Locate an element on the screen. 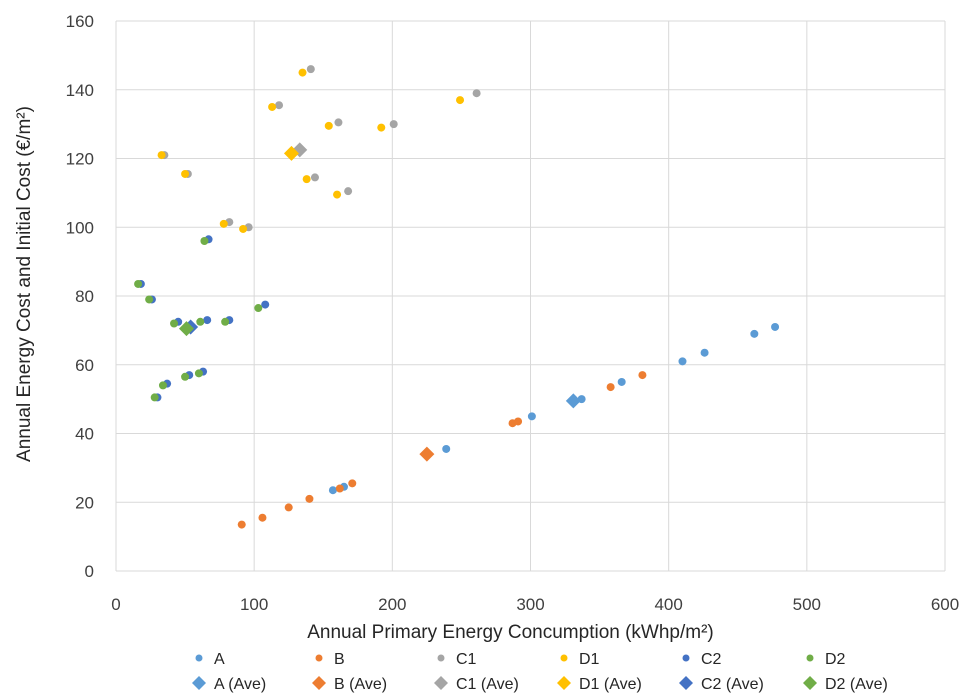 This screenshot has width=965, height=694. legend-item: D1 (Ave) is located at coordinates (599, 684).